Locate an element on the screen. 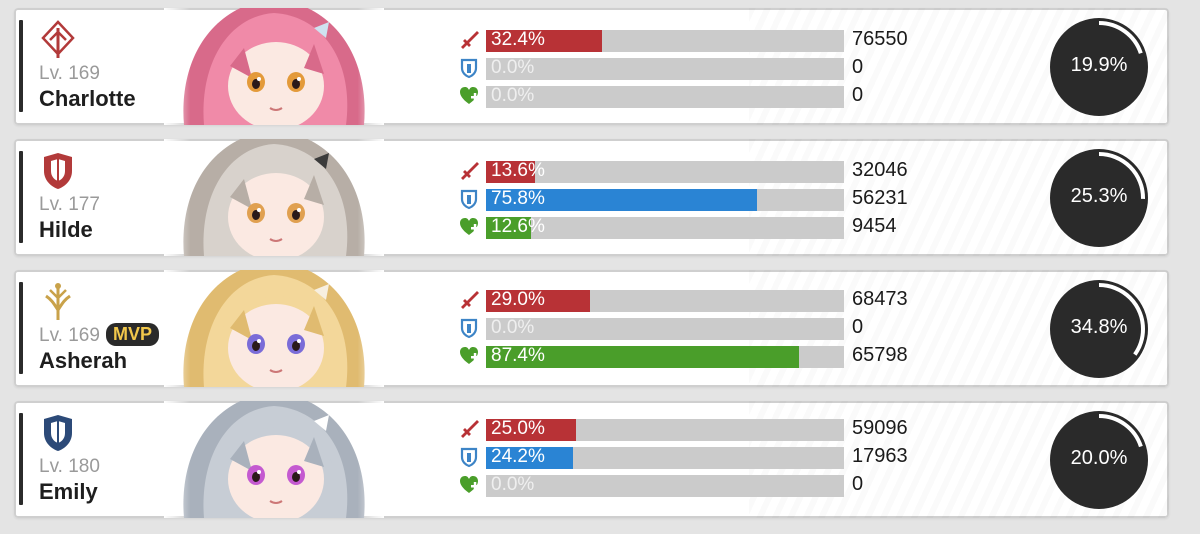 This screenshot has height=534, width=1200. heal-value: 9454 is located at coordinates (874, 226).